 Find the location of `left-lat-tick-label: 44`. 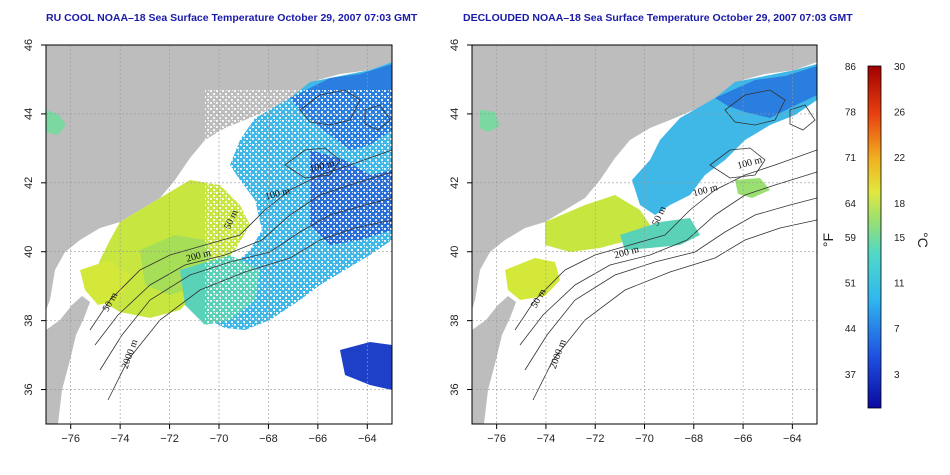

left-lat-tick-label: 44 is located at coordinates (29, 114).